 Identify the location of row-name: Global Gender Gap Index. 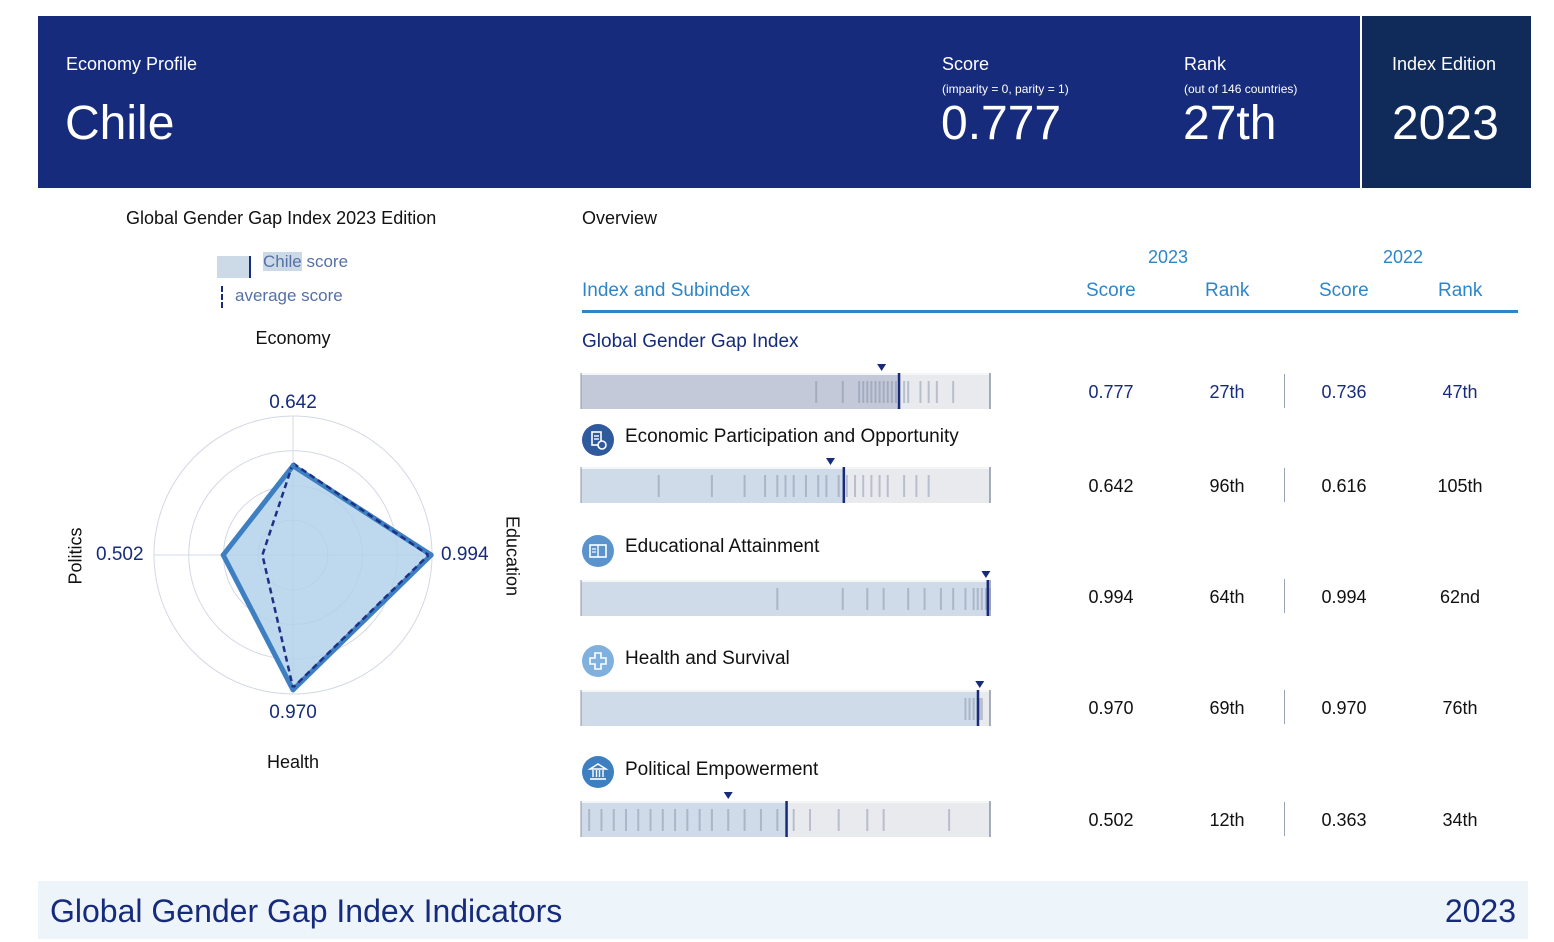
(690, 341).